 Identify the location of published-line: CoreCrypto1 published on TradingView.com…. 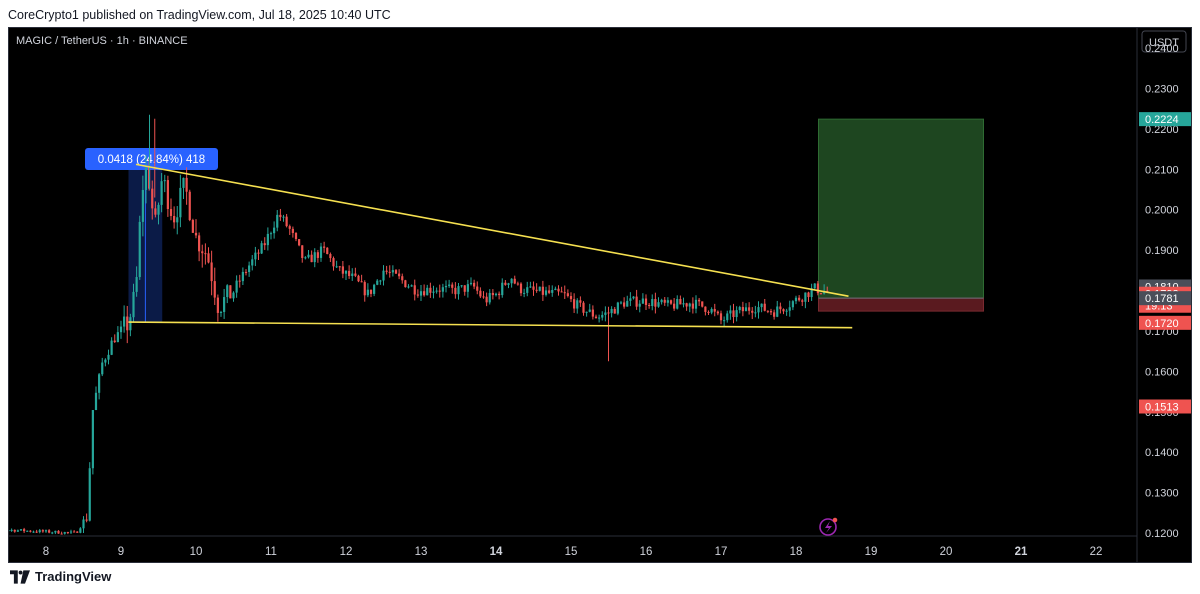
(199, 15).